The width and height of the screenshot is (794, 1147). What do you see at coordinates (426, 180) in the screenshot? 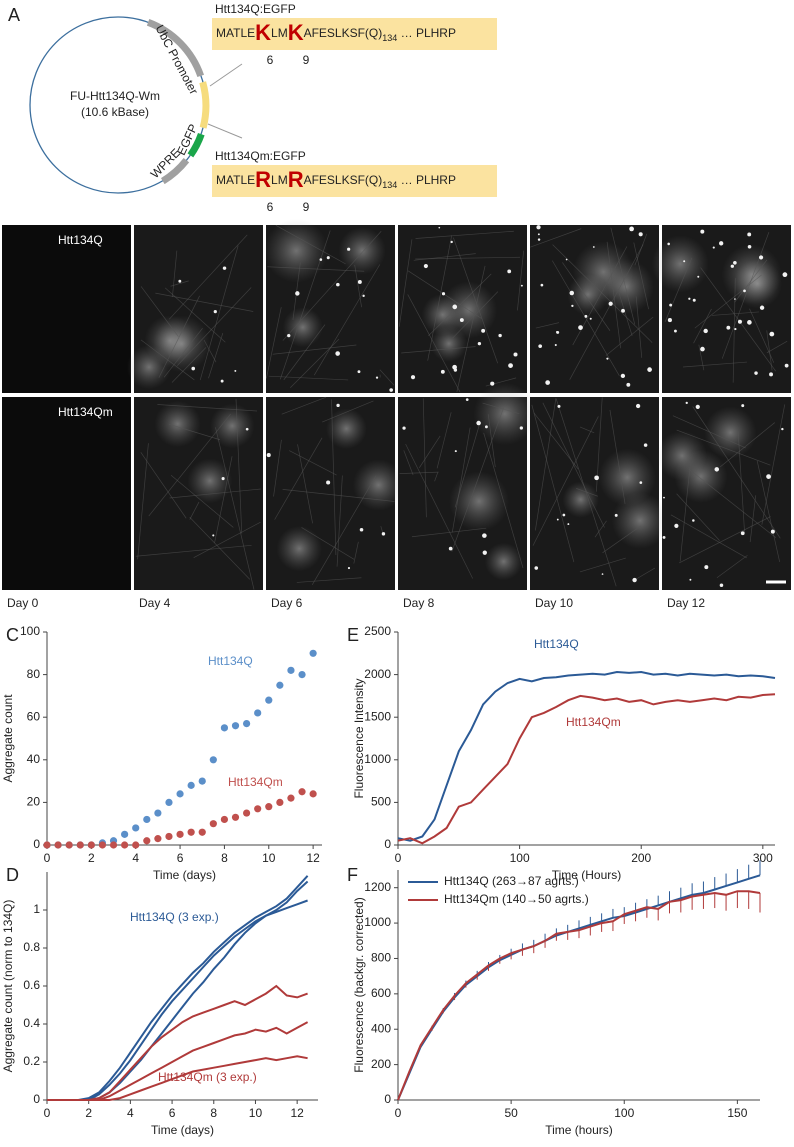
I see `sequence-part: … PLHRP` at bounding box center [426, 180].